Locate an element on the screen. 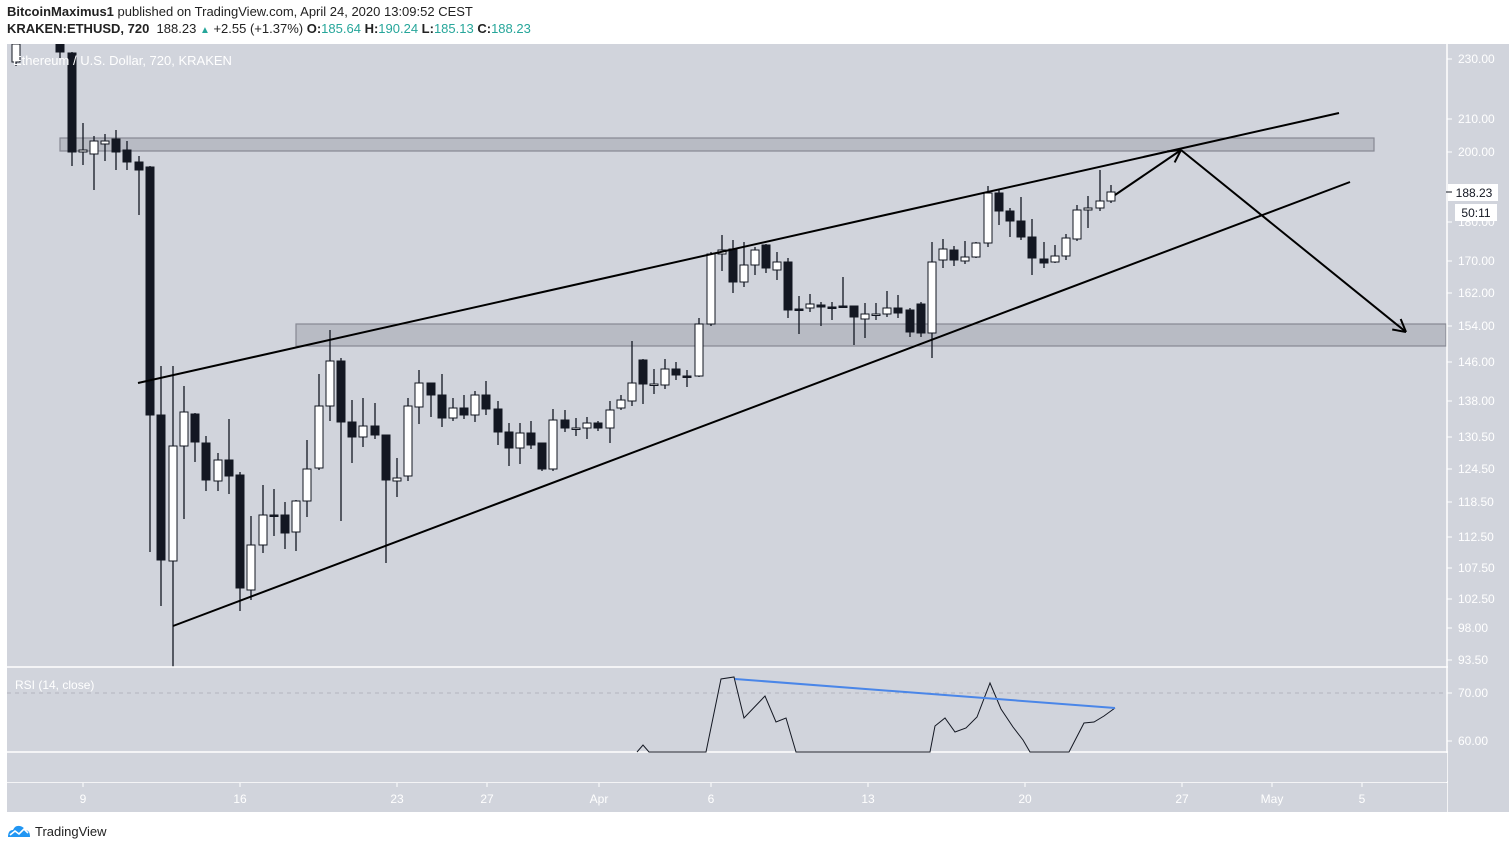 This screenshot has width=1509, height=849. time-tick-label: 16 is located at coordinates (240, 799).